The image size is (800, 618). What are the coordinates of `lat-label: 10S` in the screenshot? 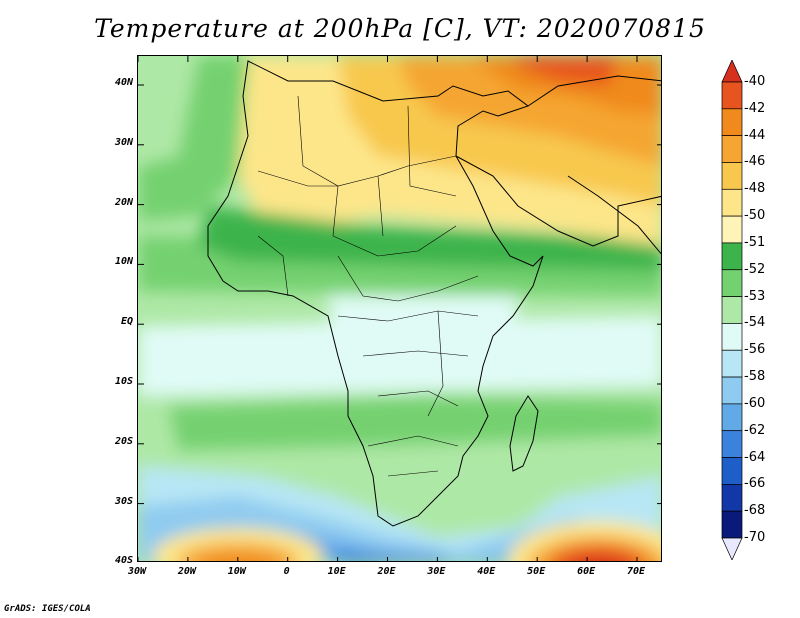 It's located at (123, 381).